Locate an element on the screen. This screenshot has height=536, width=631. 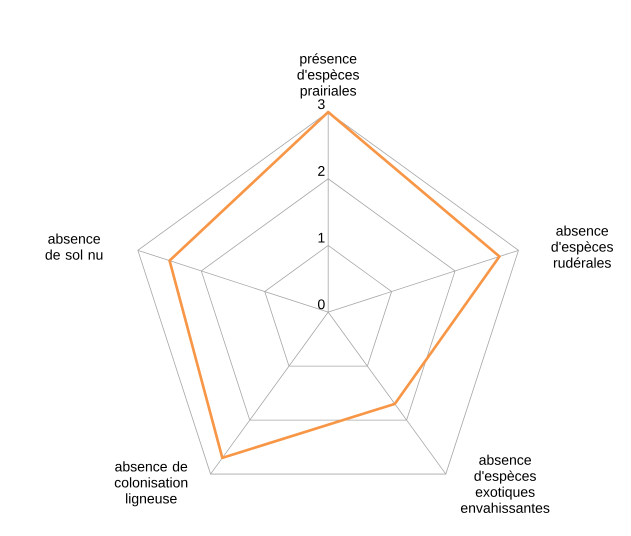
spoke-label: absence de sol nu is located at coordinates (74, 246).